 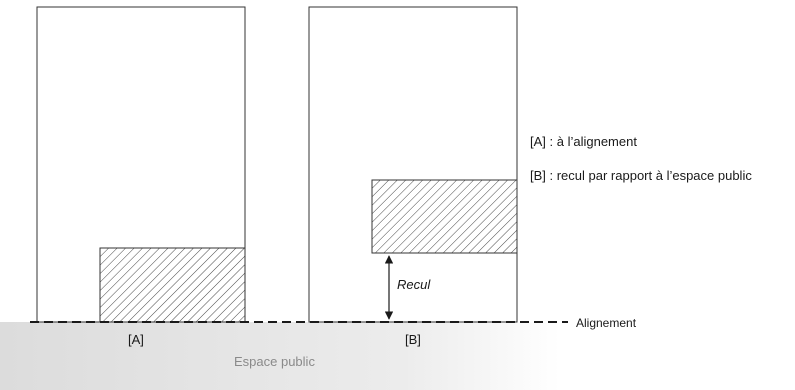 I want to click on recul-label: Recul, so click(x=414, y=284).